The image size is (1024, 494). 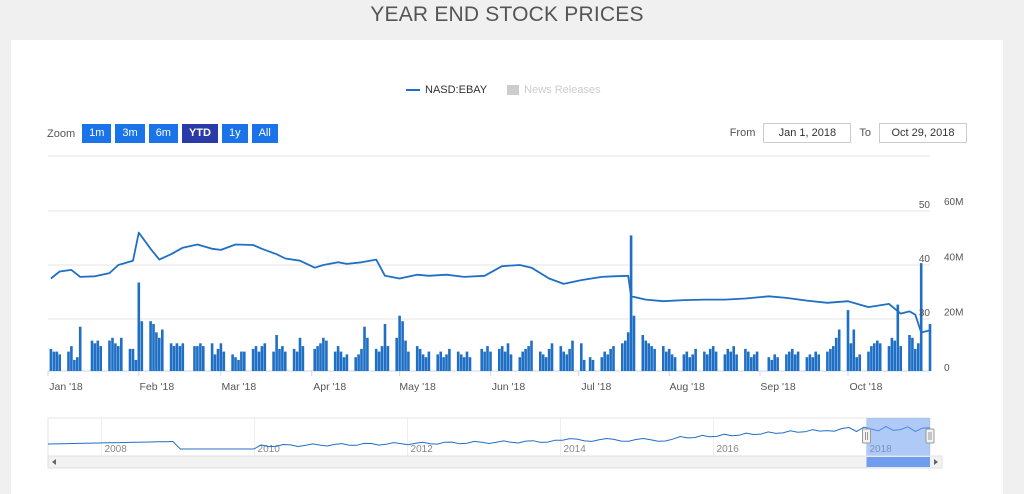 I want to click on navigator-scrollbar-thumb, so click(x=898, y=462).